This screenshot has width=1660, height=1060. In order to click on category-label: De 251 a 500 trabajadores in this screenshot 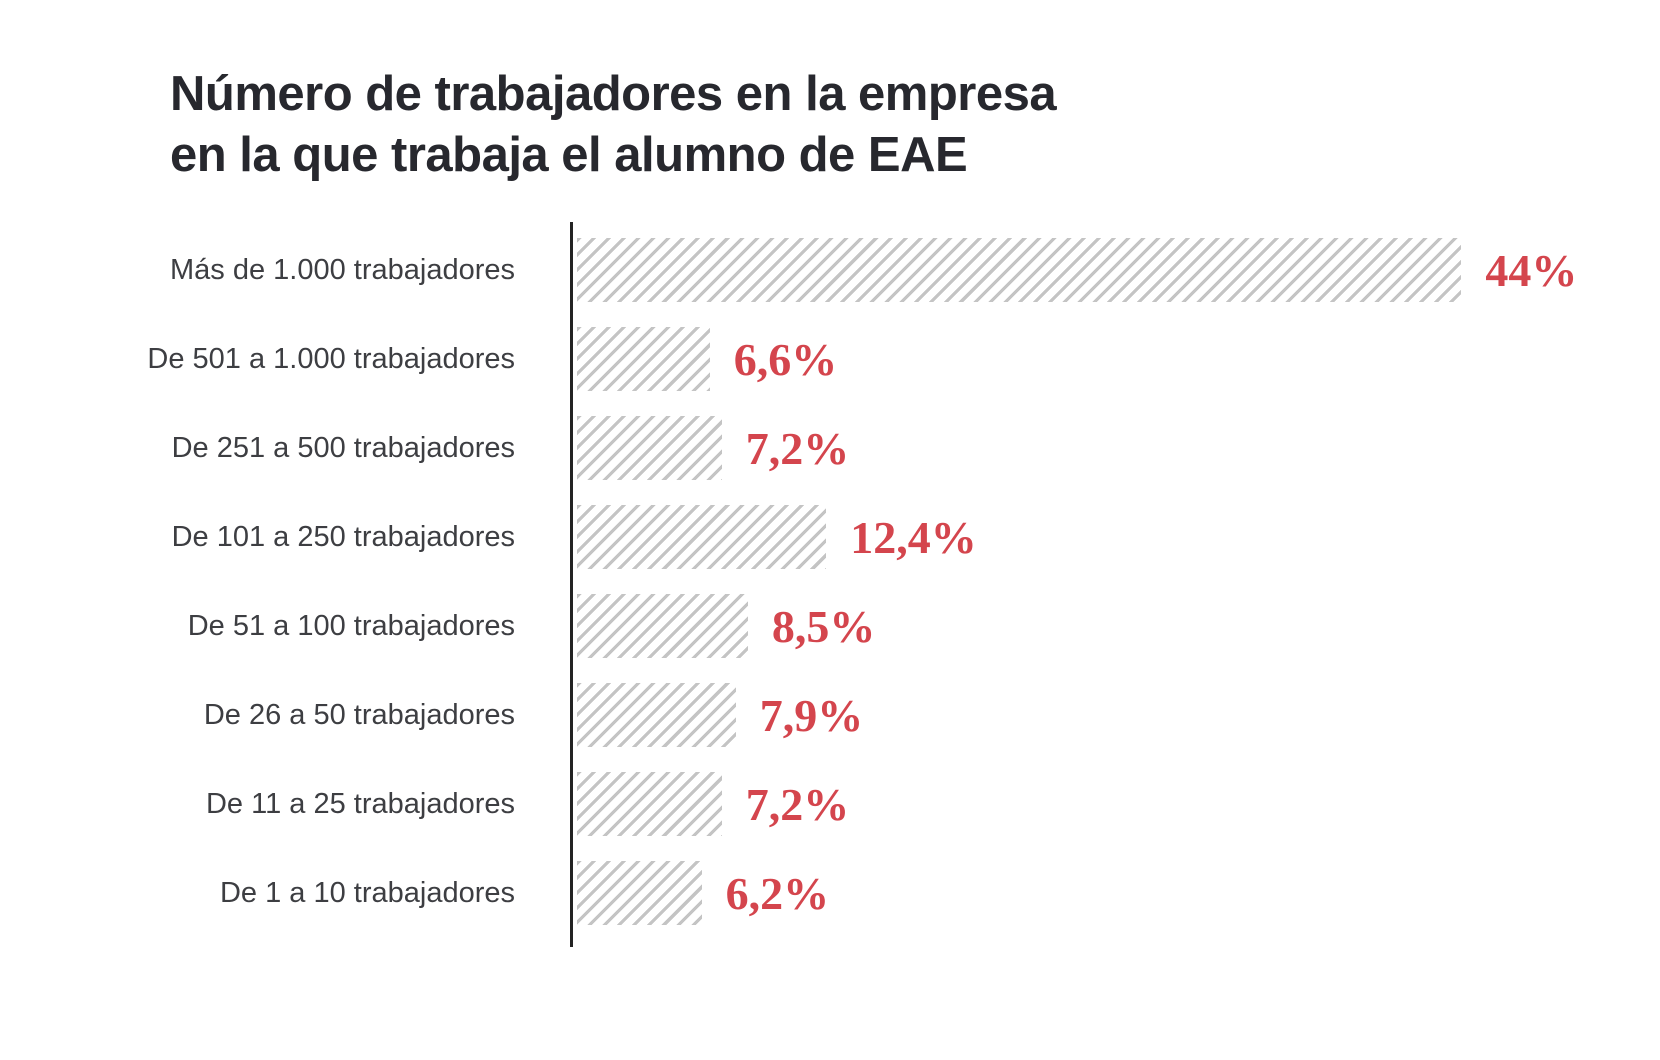, I will do `click(343, 447)`.